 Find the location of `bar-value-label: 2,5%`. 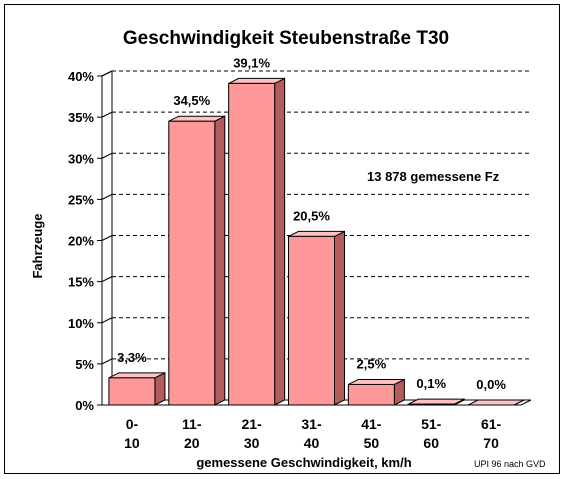

bar-value-label: 2,5% is located at coordinates (372, 363).